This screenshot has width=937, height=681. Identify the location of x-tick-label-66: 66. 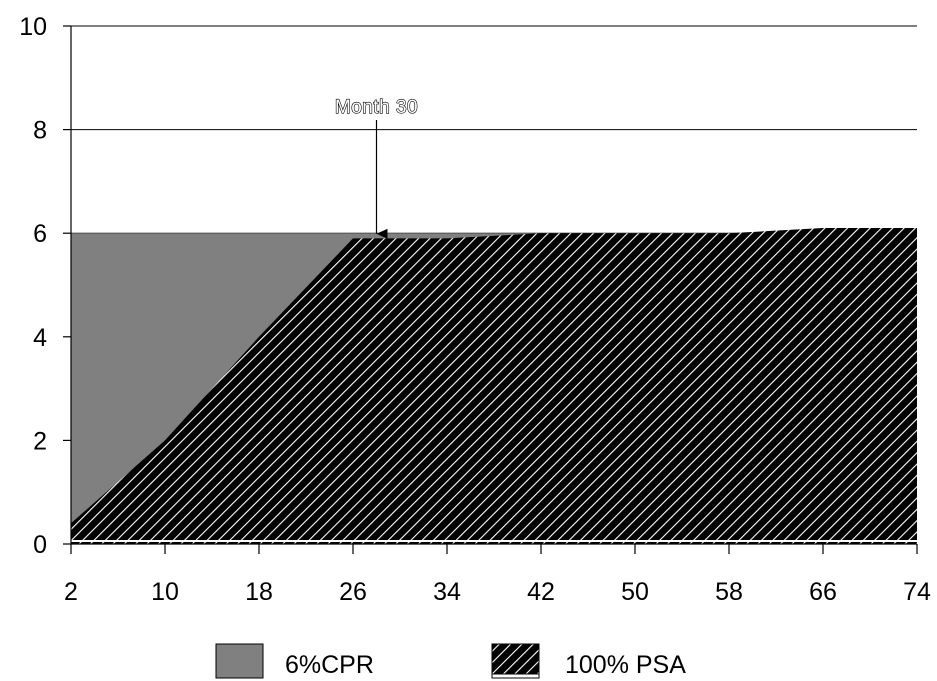
(823, 592).